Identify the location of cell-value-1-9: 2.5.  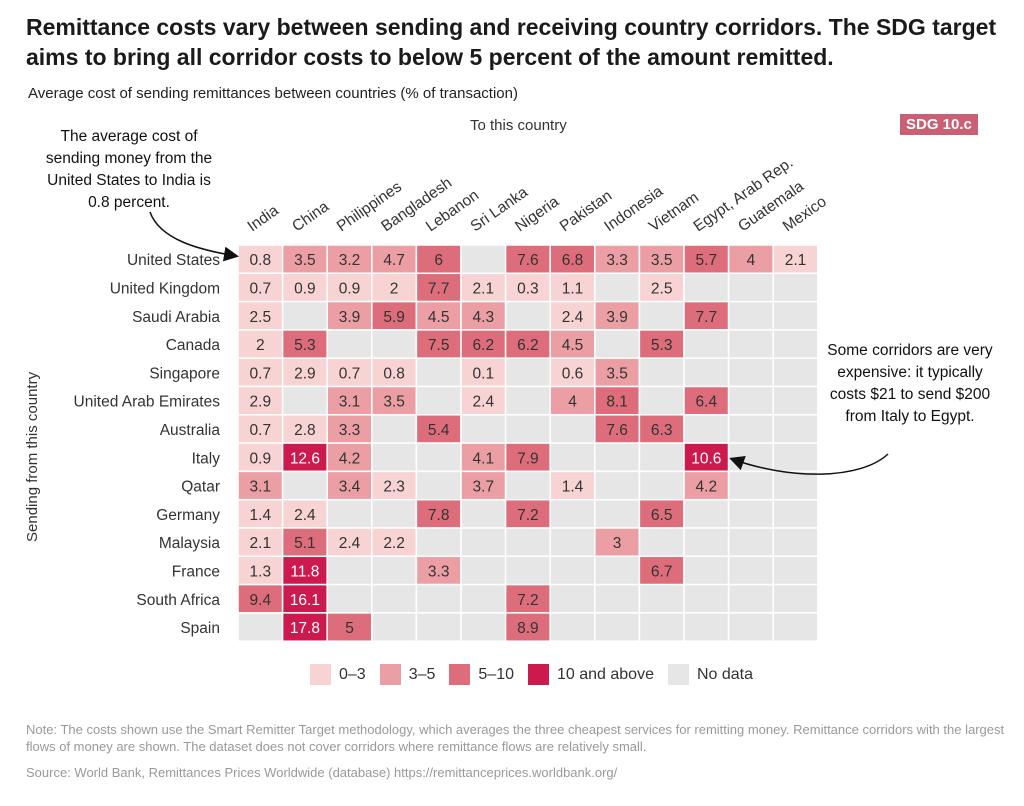
(662, 288).